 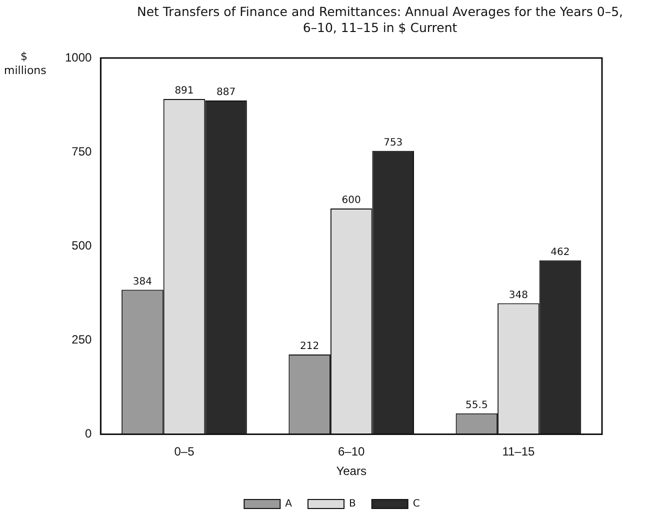 What do you see at coordinates (88, 433) in the screenshot?
I see `y-tick-label: 0` at bounding box center [88, 433].